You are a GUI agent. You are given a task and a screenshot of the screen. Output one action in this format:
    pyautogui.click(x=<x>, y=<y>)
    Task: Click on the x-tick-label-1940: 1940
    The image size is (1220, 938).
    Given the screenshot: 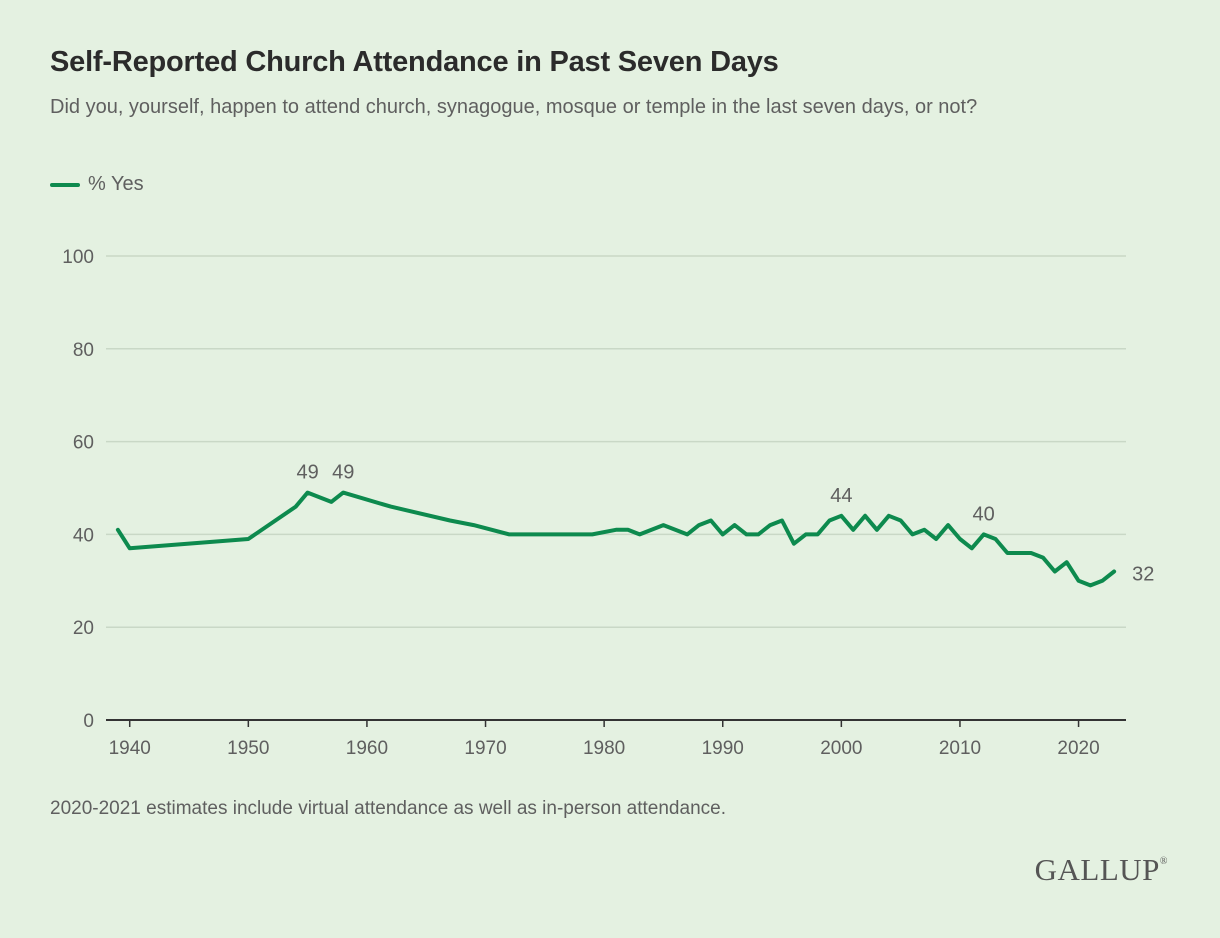 What is the action you would take?
    pyautogui.click(x=130, y=748)
    